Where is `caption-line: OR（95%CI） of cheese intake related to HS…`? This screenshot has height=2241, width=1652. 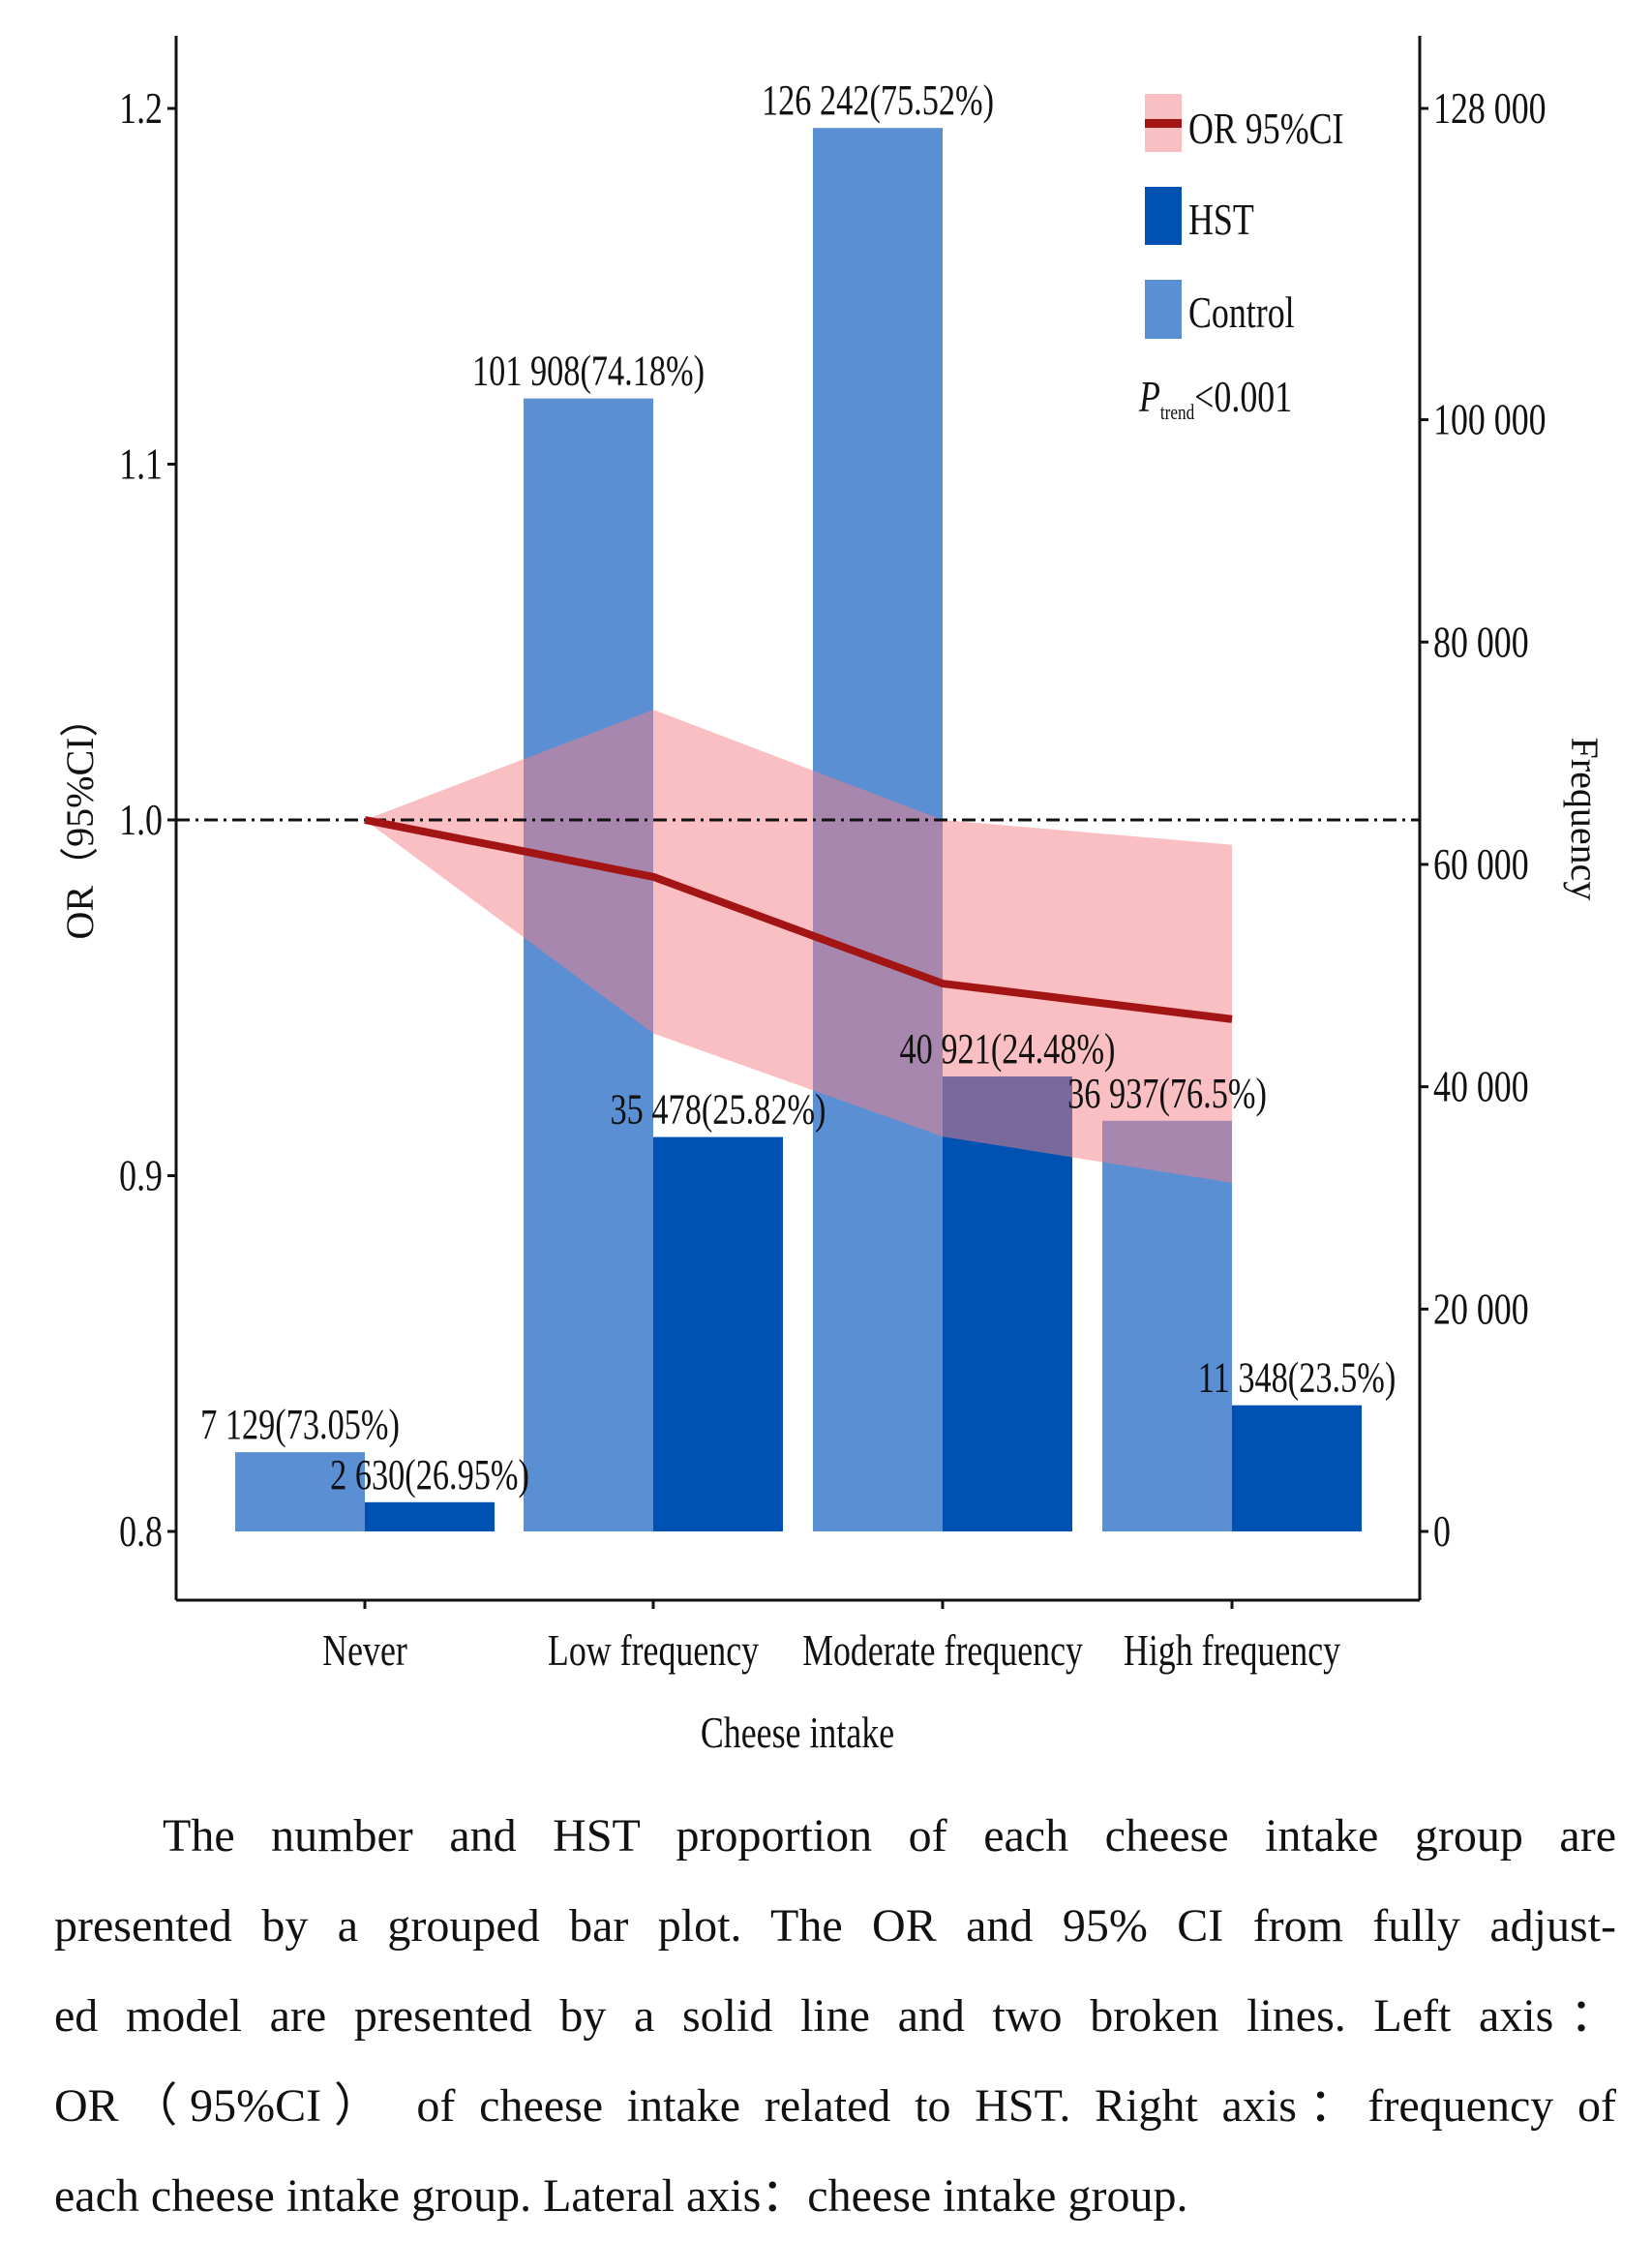 caption-line: OR（95%CI） of cheese intake related to HS… is located at coordinates (835, 2106).